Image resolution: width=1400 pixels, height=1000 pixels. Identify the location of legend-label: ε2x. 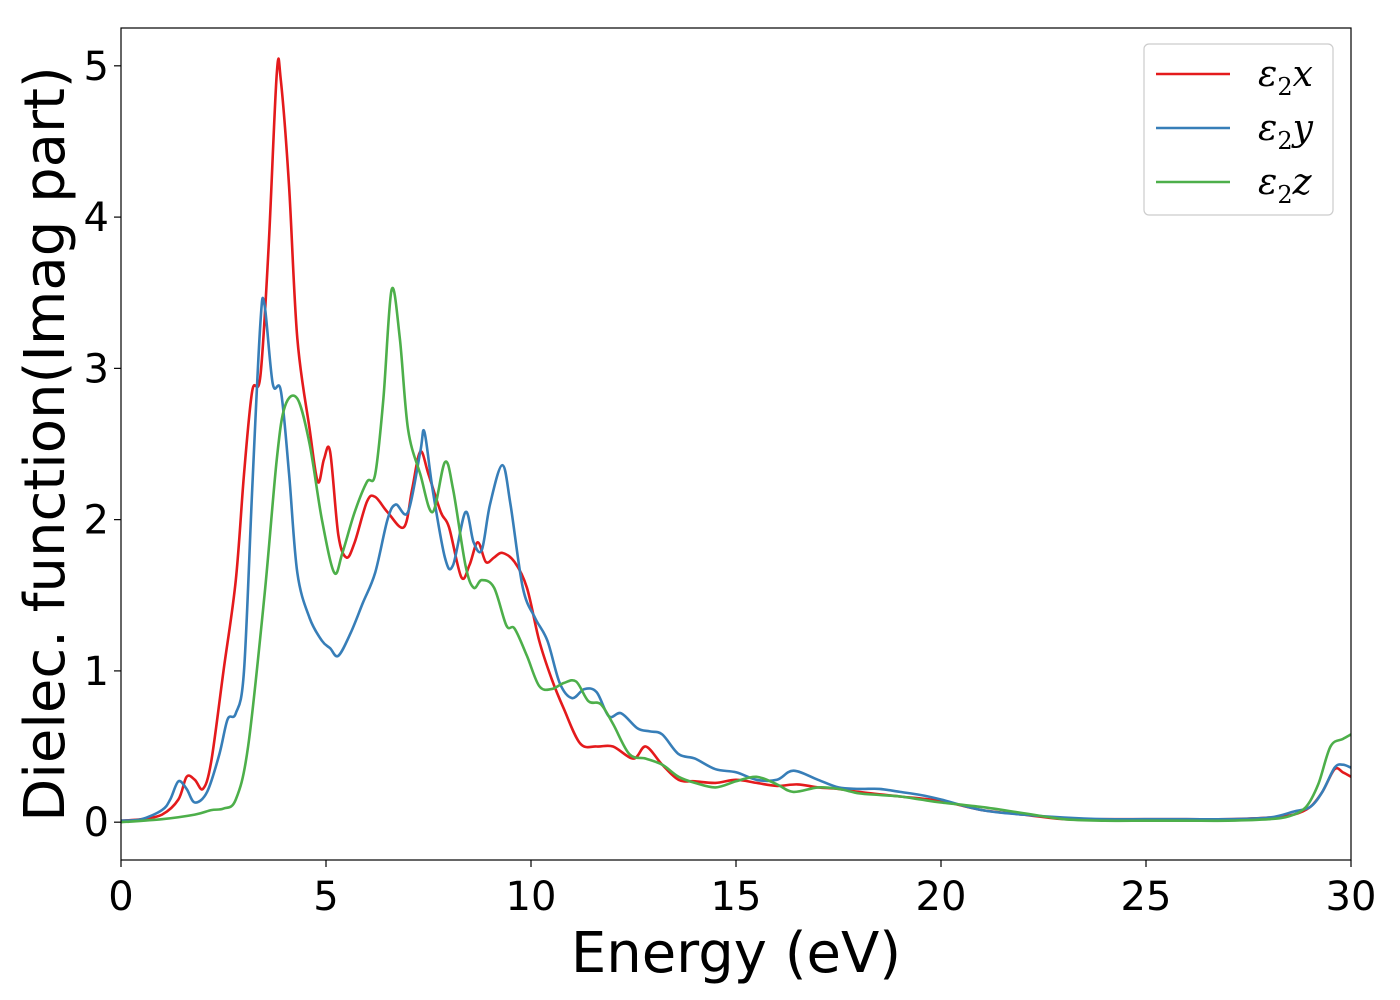
(1285, 77).